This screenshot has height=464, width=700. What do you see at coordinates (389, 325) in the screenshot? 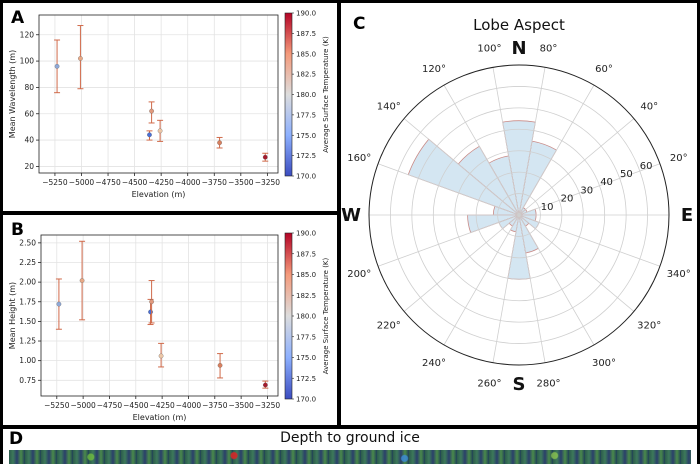
I see `angle-label: 220°` at bounding box center [389, 325].